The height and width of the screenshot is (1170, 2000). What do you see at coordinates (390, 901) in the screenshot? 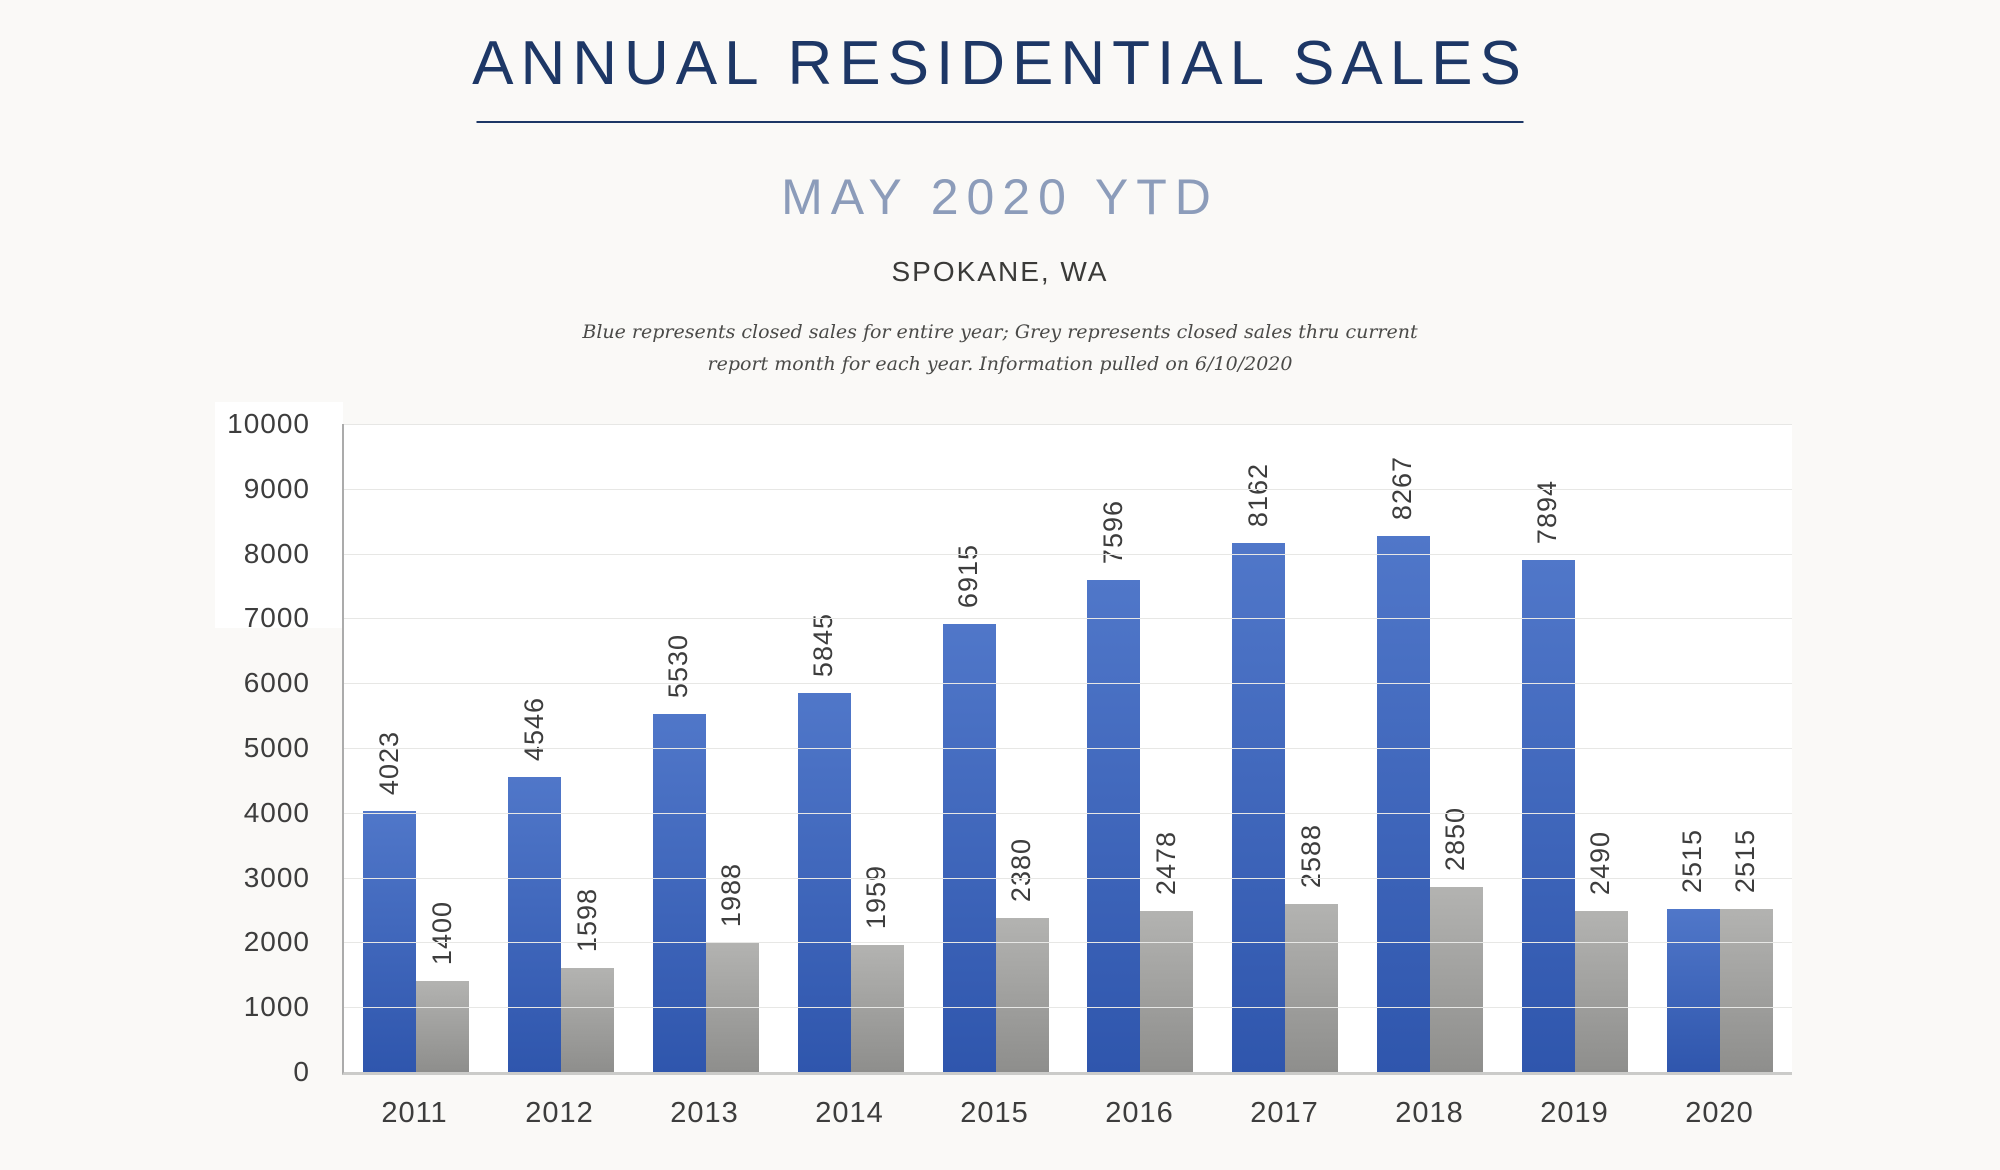
I see `bar-annual-2011: 4023` at bounding box center [390, 901].